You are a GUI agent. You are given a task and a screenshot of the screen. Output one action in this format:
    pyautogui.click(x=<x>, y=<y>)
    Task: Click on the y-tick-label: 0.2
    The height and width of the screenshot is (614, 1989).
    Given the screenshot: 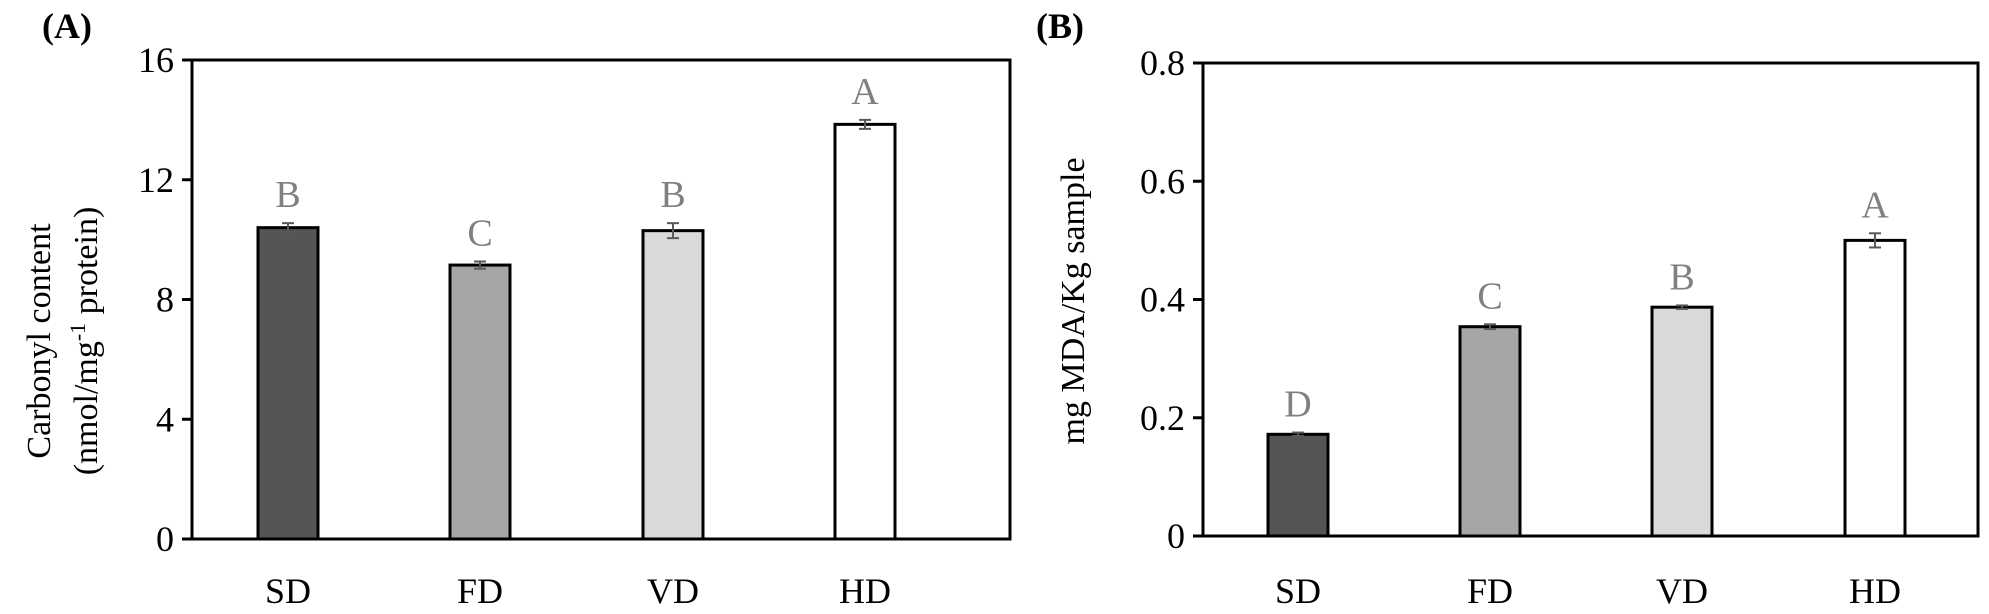 What is the action you would take?
    pyautogui.click(x=1162, y=418)
    